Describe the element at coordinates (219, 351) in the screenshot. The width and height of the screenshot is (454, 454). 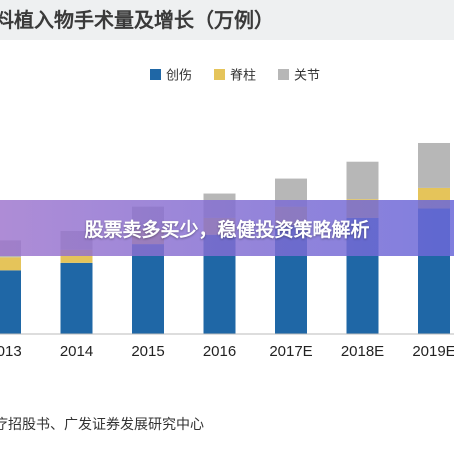
I see `x-tick-label: 2016` at that location.